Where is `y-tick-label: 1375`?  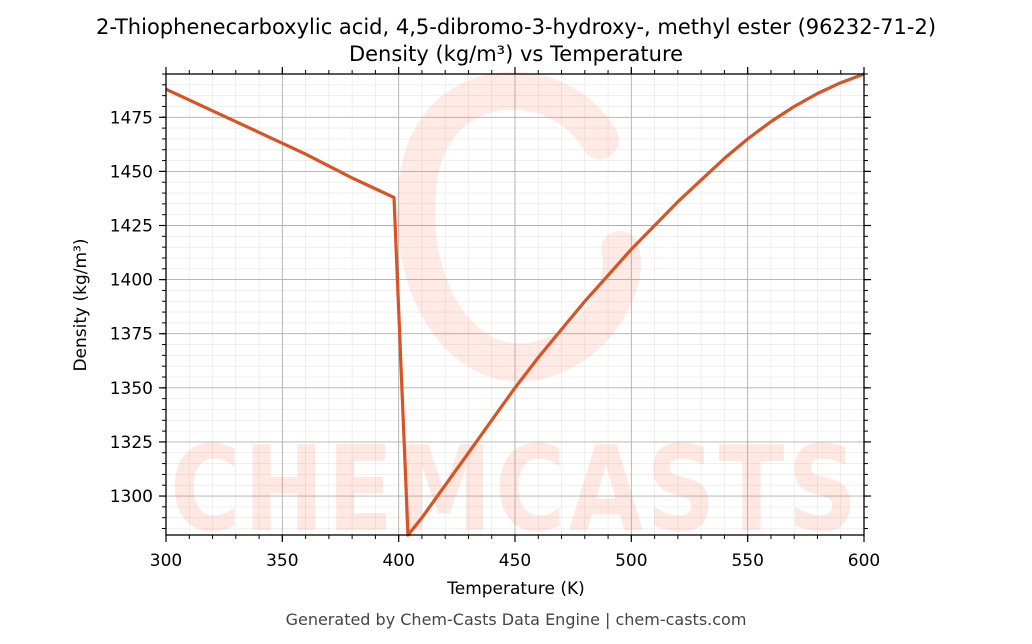
y-tick-label: 1375 is located at coordinates (131, 335).